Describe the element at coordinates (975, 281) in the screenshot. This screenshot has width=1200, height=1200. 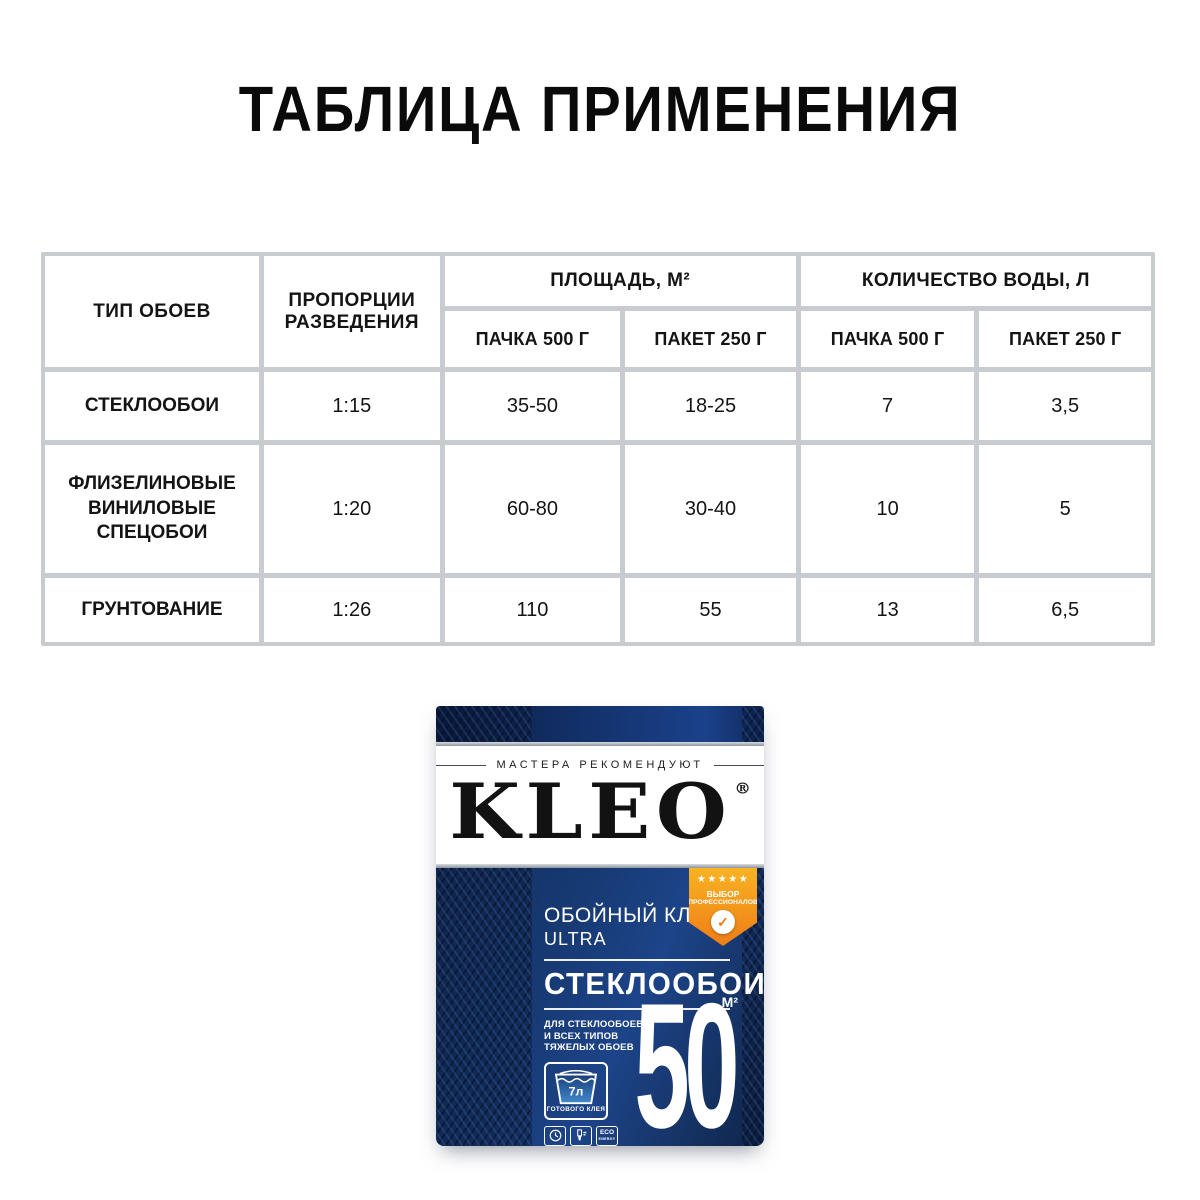
I see `header-water-group: КОЛИЧЕСТВО ВОДЫ, Л` at that location.